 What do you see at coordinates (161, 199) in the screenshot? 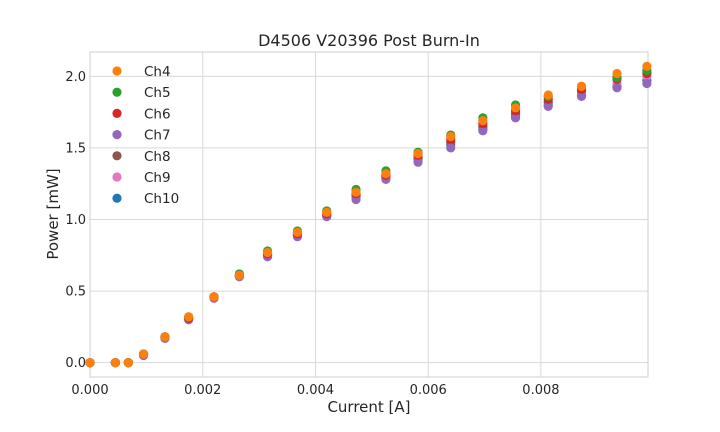
I see `legend-label-ch10: Ch10` at bounding box center [161, 199].